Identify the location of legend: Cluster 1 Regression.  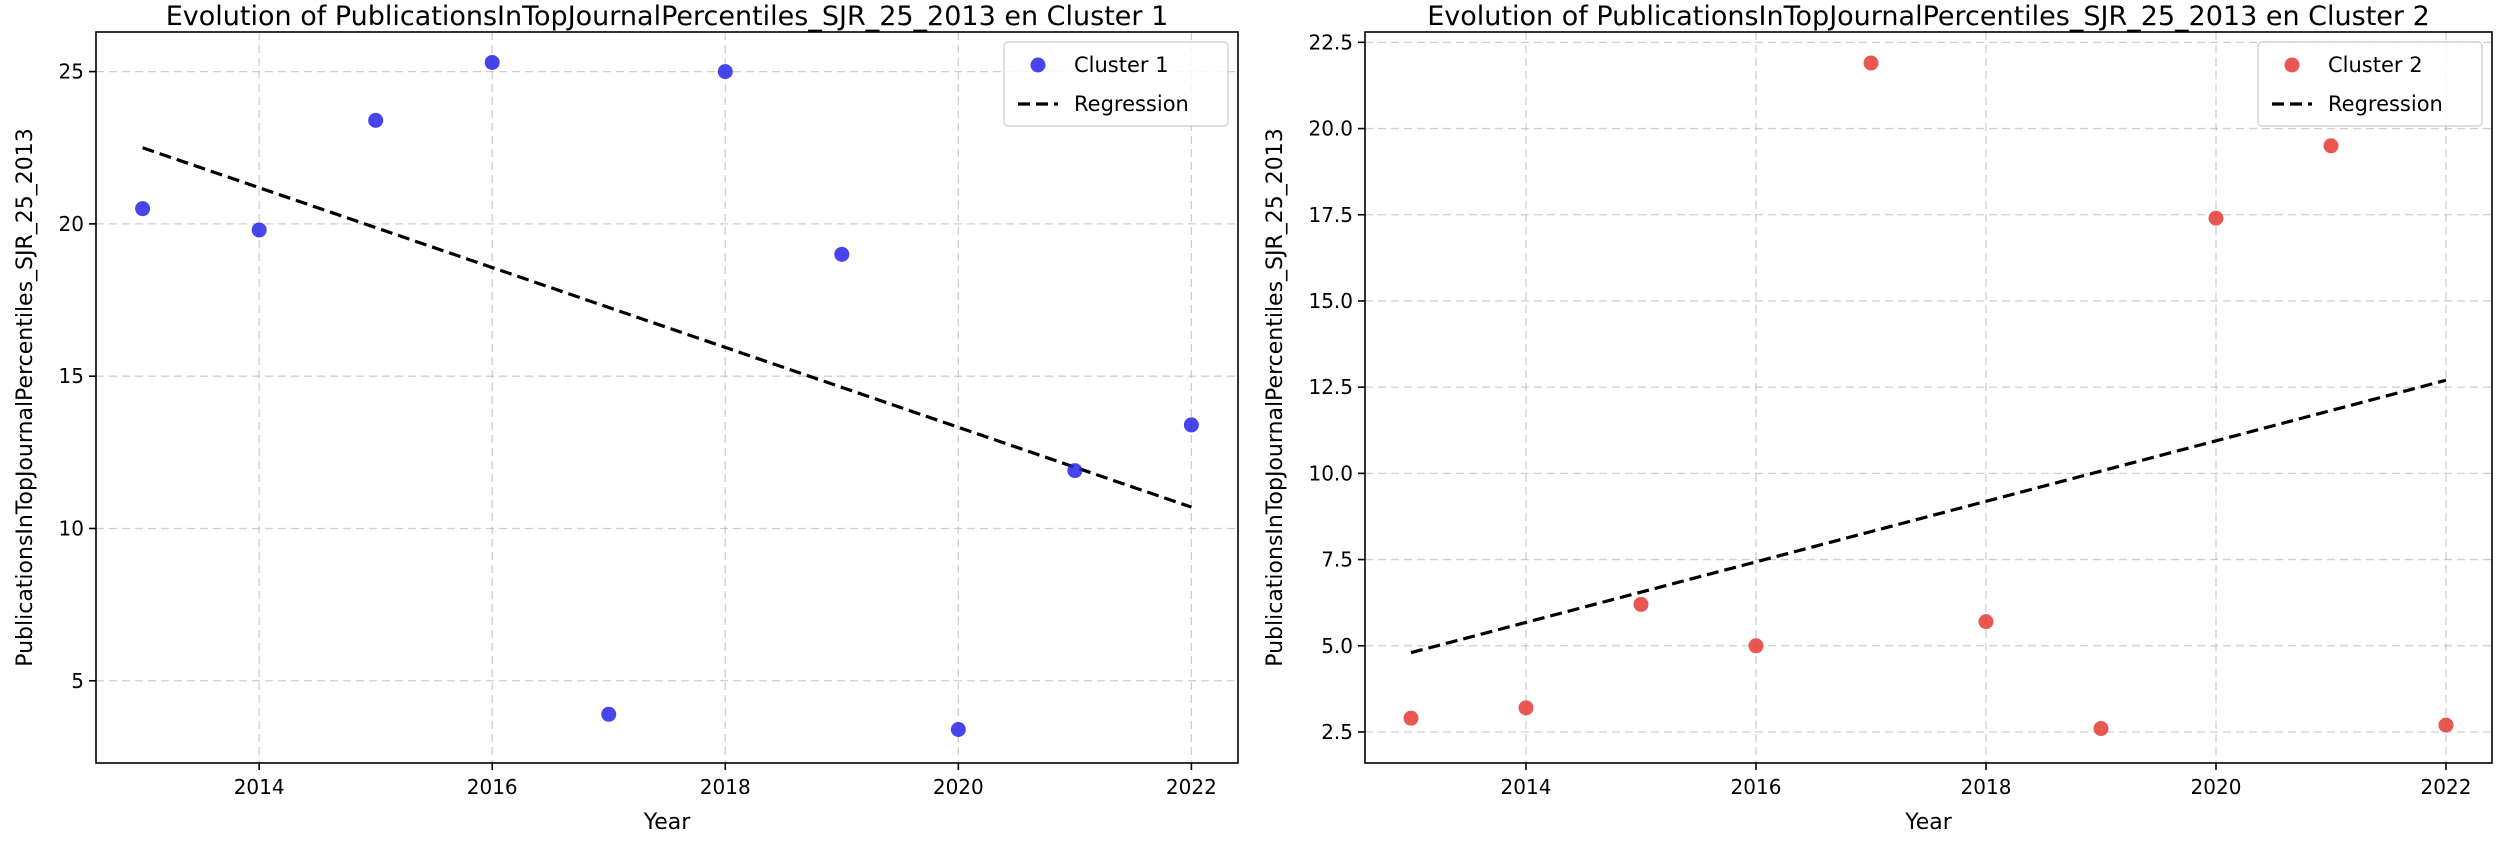
(1116, 84).